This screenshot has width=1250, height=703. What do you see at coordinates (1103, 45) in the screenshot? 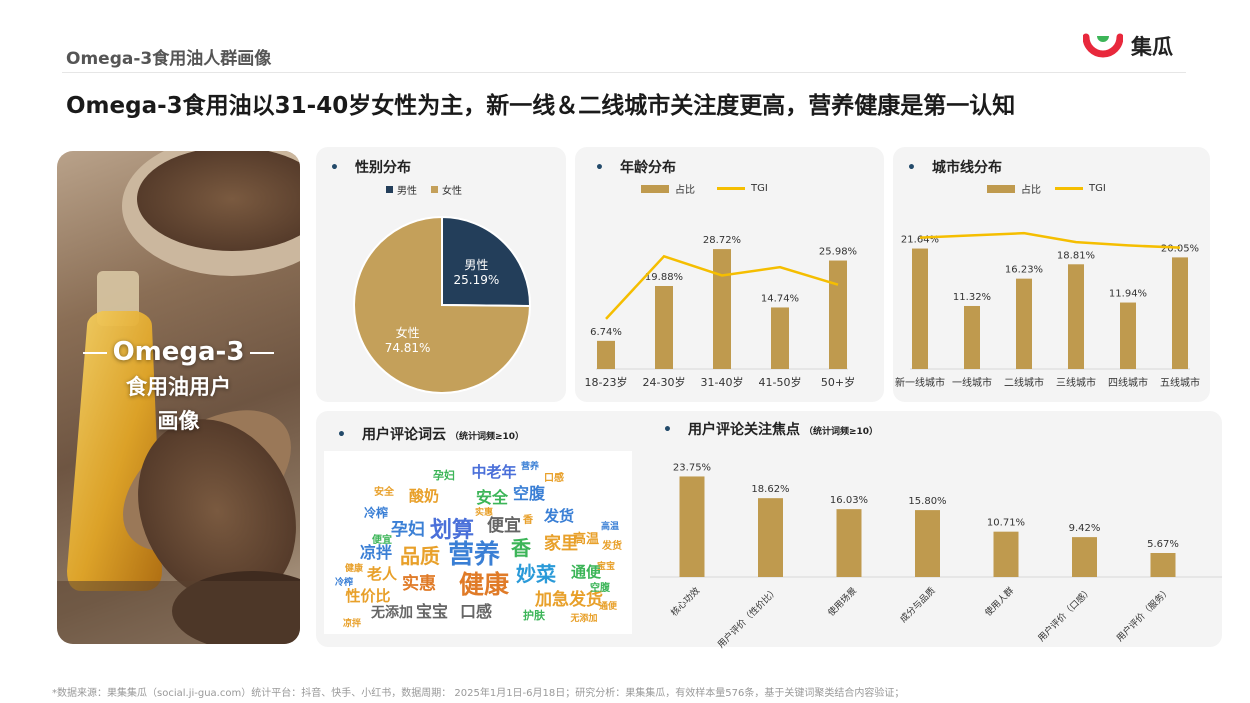
I see `brand-logo-icon` at bounding box center [1103, 45].